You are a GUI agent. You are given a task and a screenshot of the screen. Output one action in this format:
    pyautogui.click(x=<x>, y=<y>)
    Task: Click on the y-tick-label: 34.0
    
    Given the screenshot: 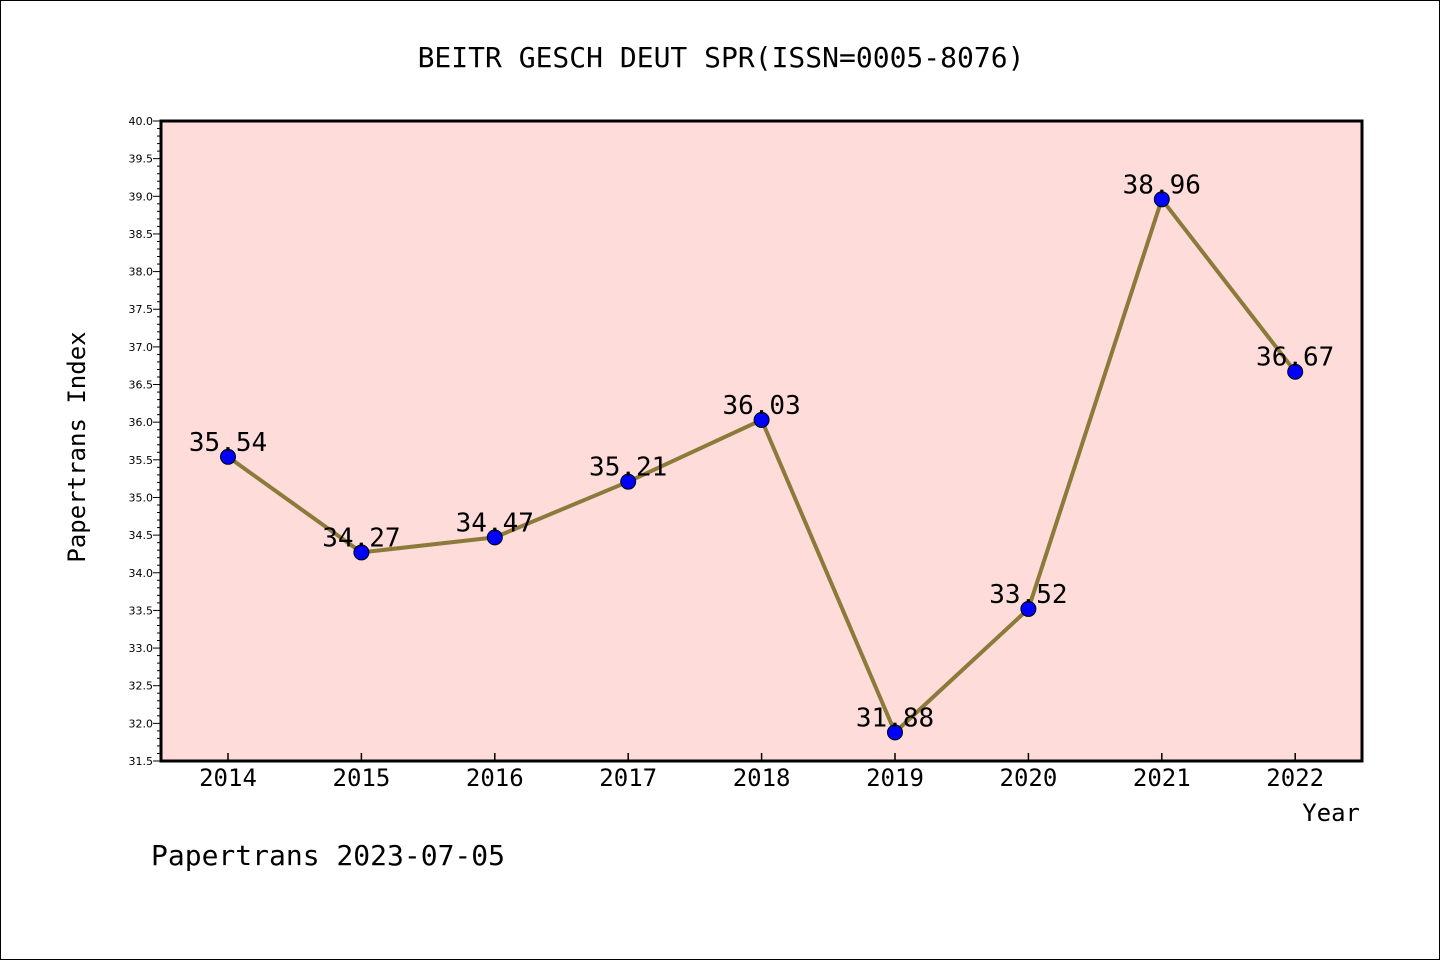 What is the action you would take?
    pyautogui.click(x=141, y=573)
    